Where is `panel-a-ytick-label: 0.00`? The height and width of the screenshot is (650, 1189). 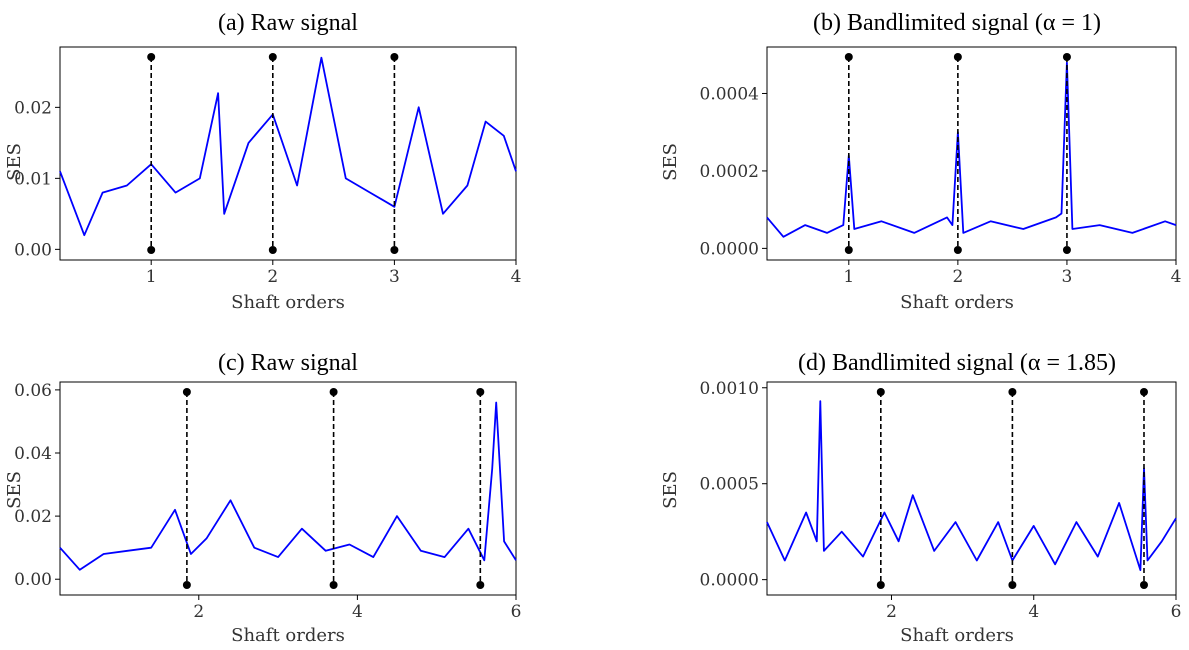
panel-a-ytick-label: 0.00 is located at coordinates (33, 250).